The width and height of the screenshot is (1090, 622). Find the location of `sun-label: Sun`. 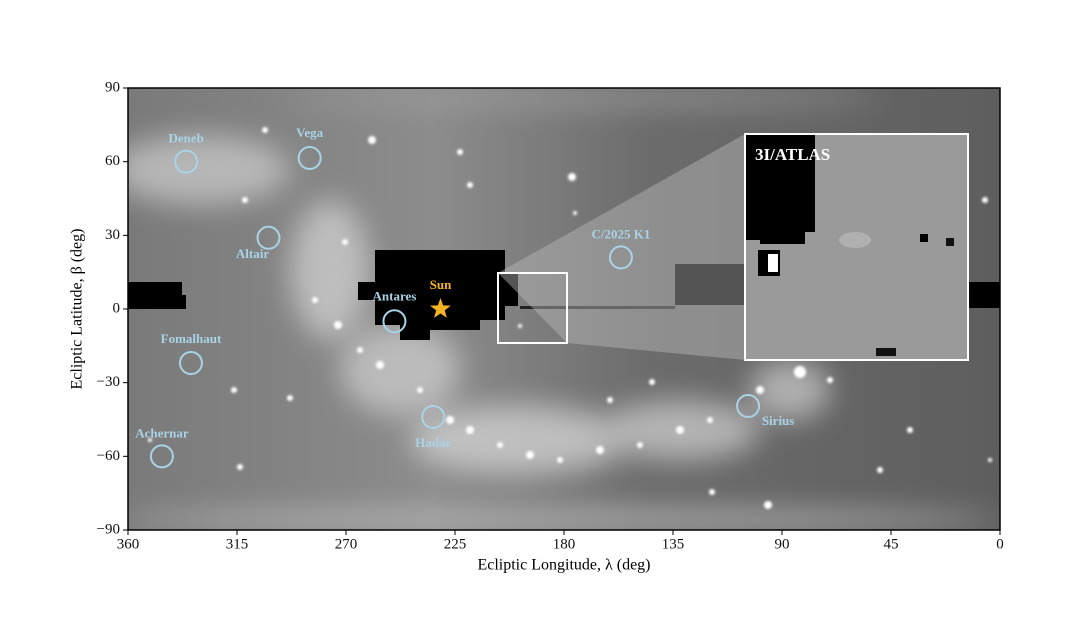

sun-label: Sun is located at coordinates (441, 284).